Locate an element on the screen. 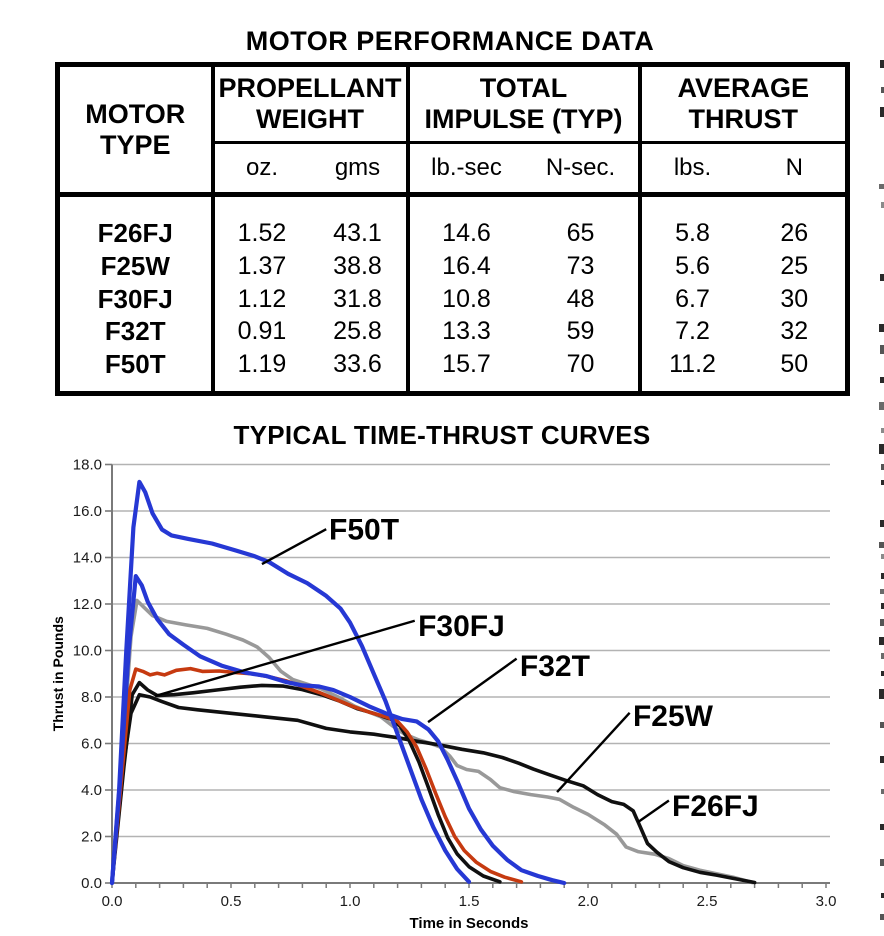 The width and height of the screenshot is (884, 936). table-row: F50T 1.19 33.6 15.7 70 11.2 50 is located at coordinates (453, 371).